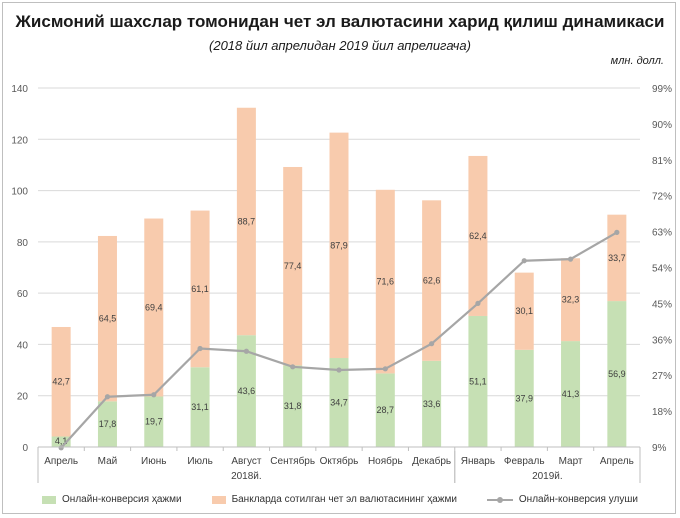 This screenshot has height=518, width=680. I want to click on data-label-bank: 87,9, so click(339, 245).